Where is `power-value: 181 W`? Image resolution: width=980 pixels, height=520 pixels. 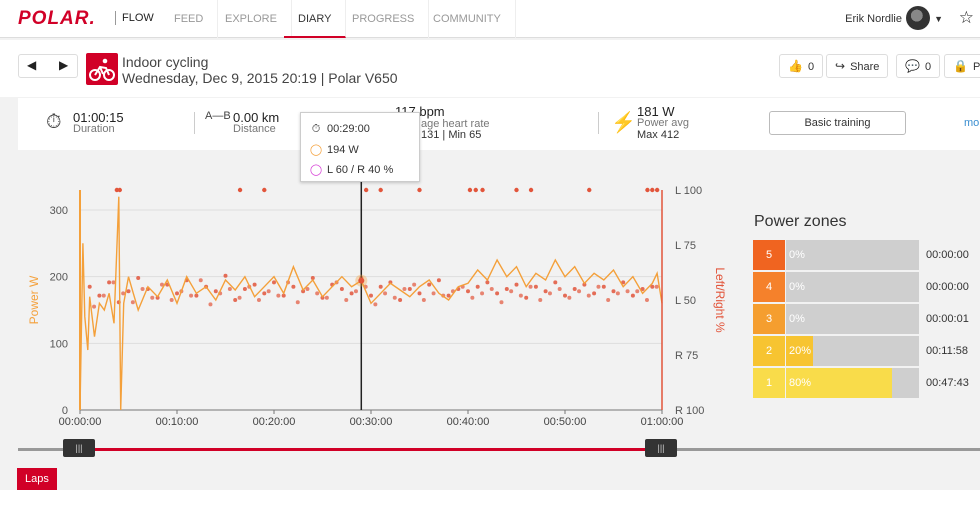
power-value: 181 W is located at coordinates (656, 111).